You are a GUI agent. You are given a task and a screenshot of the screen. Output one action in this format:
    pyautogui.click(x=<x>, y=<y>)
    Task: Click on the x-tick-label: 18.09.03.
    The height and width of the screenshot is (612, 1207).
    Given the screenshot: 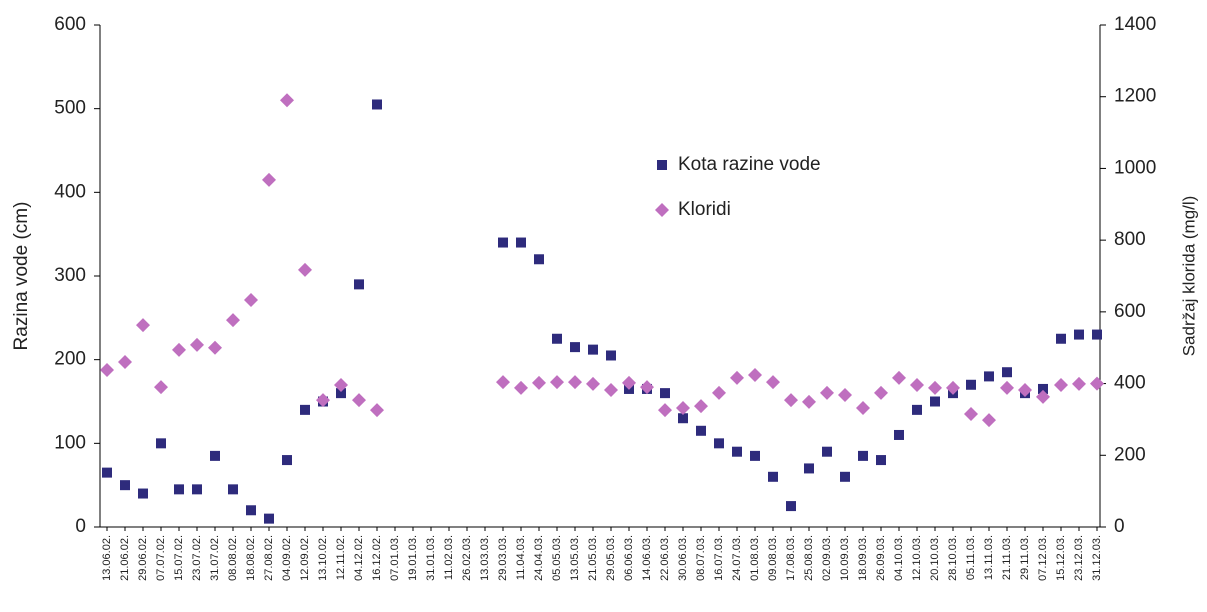 What is the action you would take?
    pyautogui.click(x=863, y=558)
    